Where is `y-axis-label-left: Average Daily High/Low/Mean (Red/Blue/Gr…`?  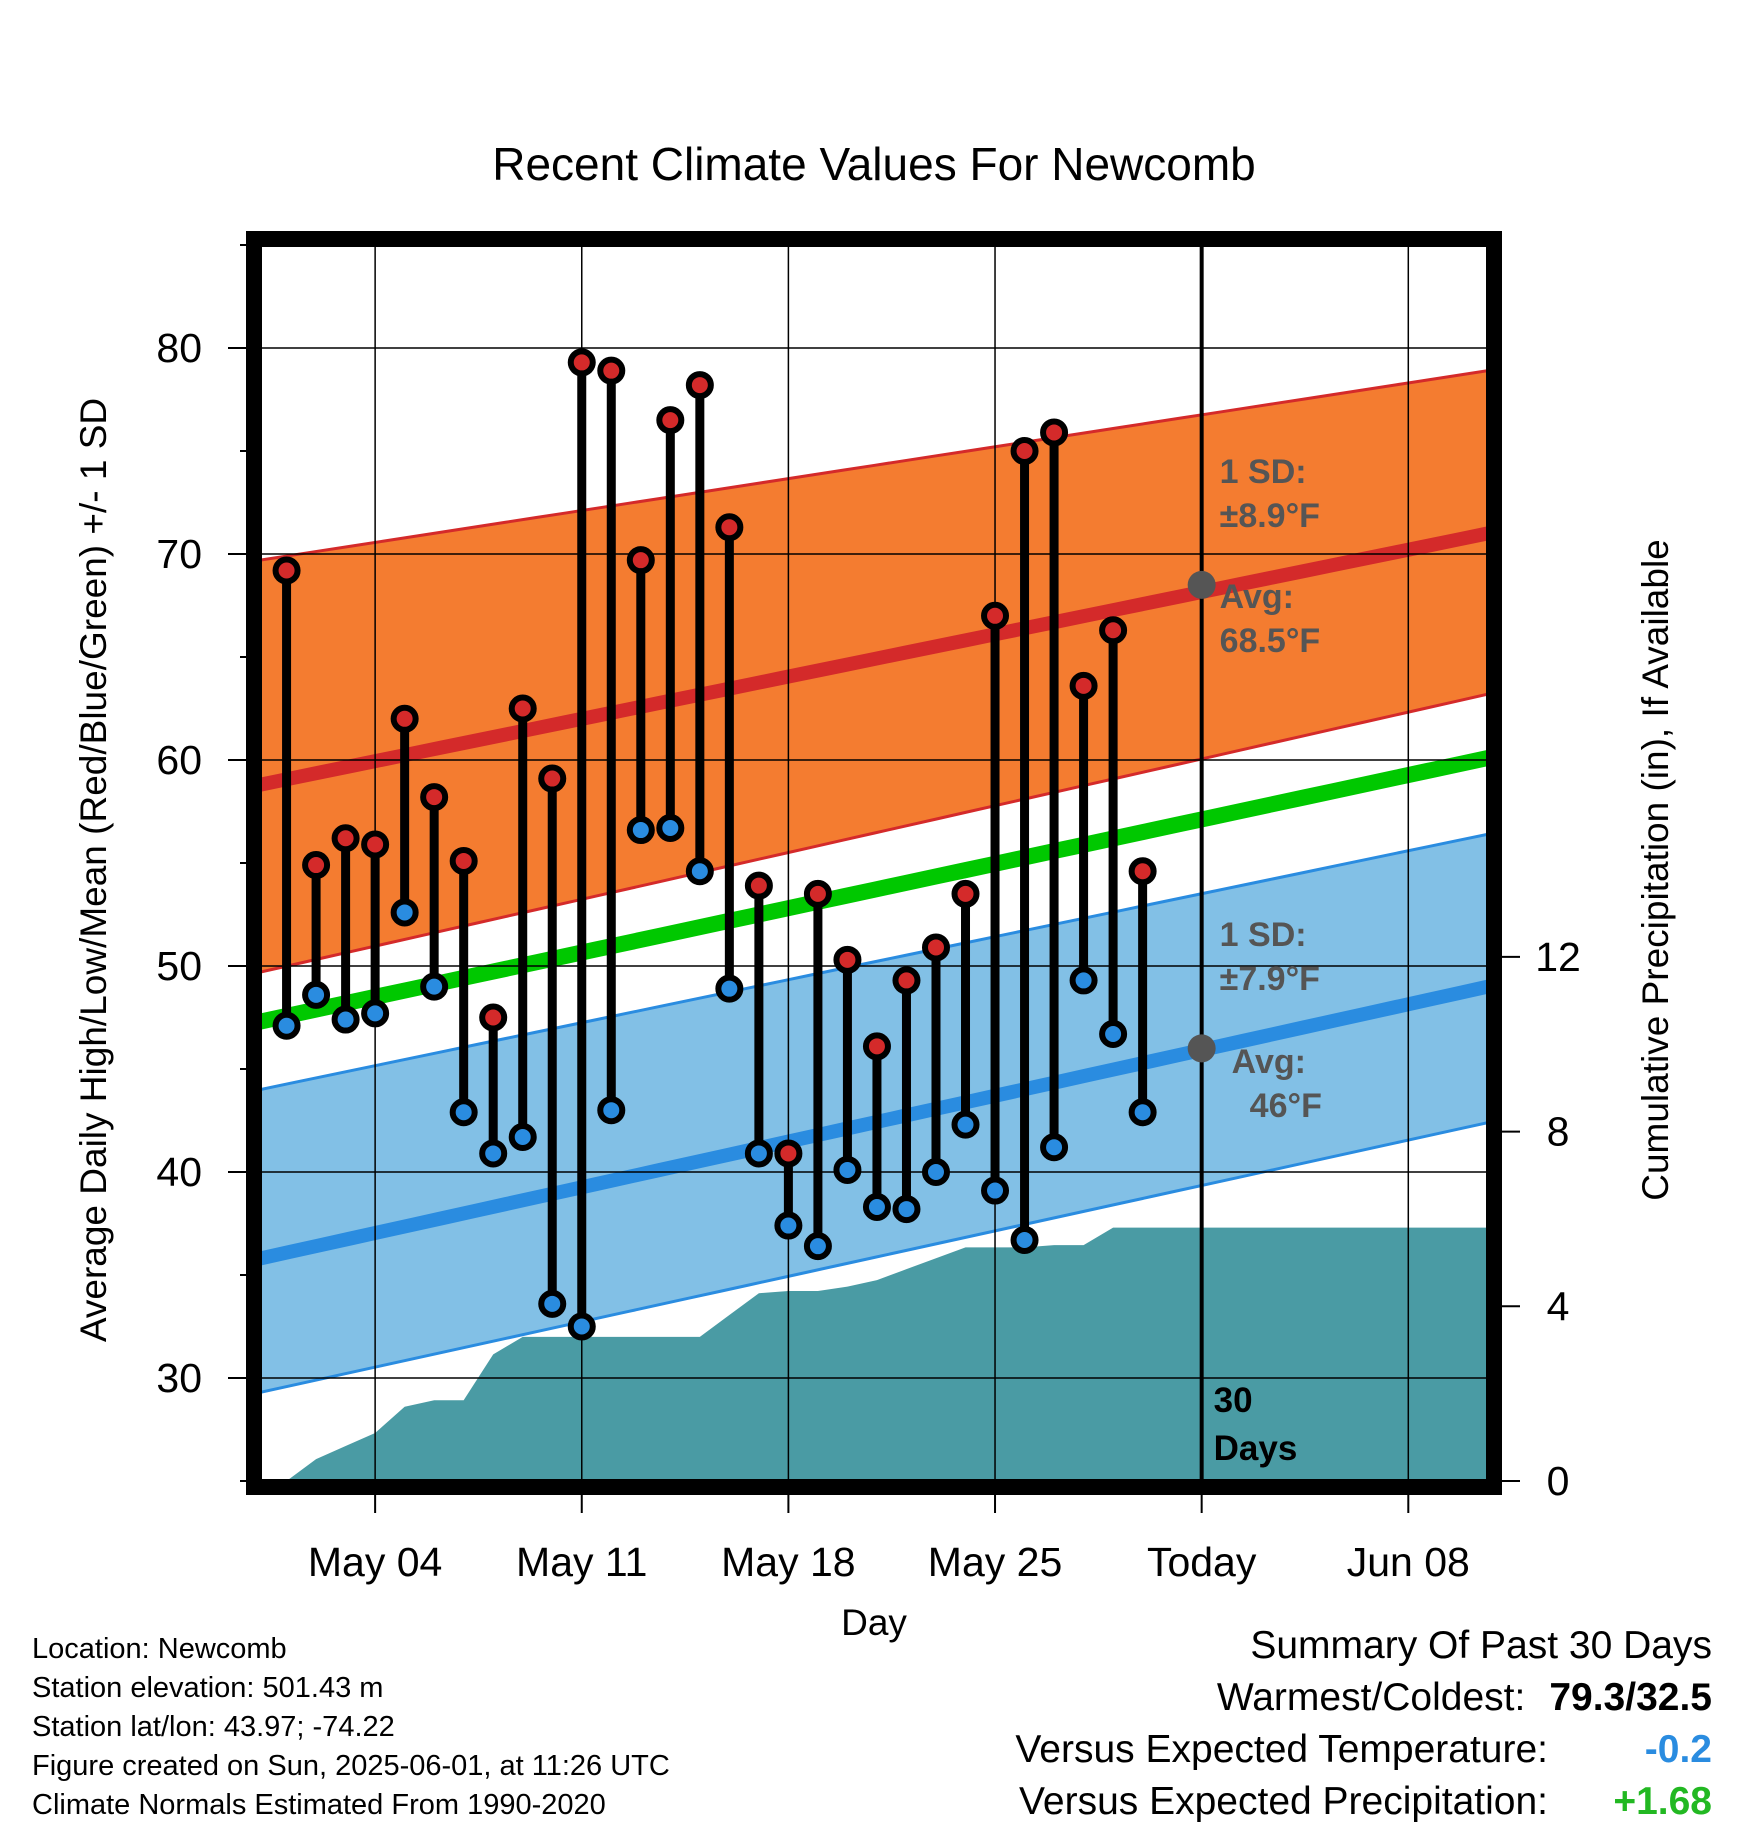
y-axis-label-left: Average Daily High/Low/Mean (Red/Blue/Gr… is located at coordinates (93, 870).